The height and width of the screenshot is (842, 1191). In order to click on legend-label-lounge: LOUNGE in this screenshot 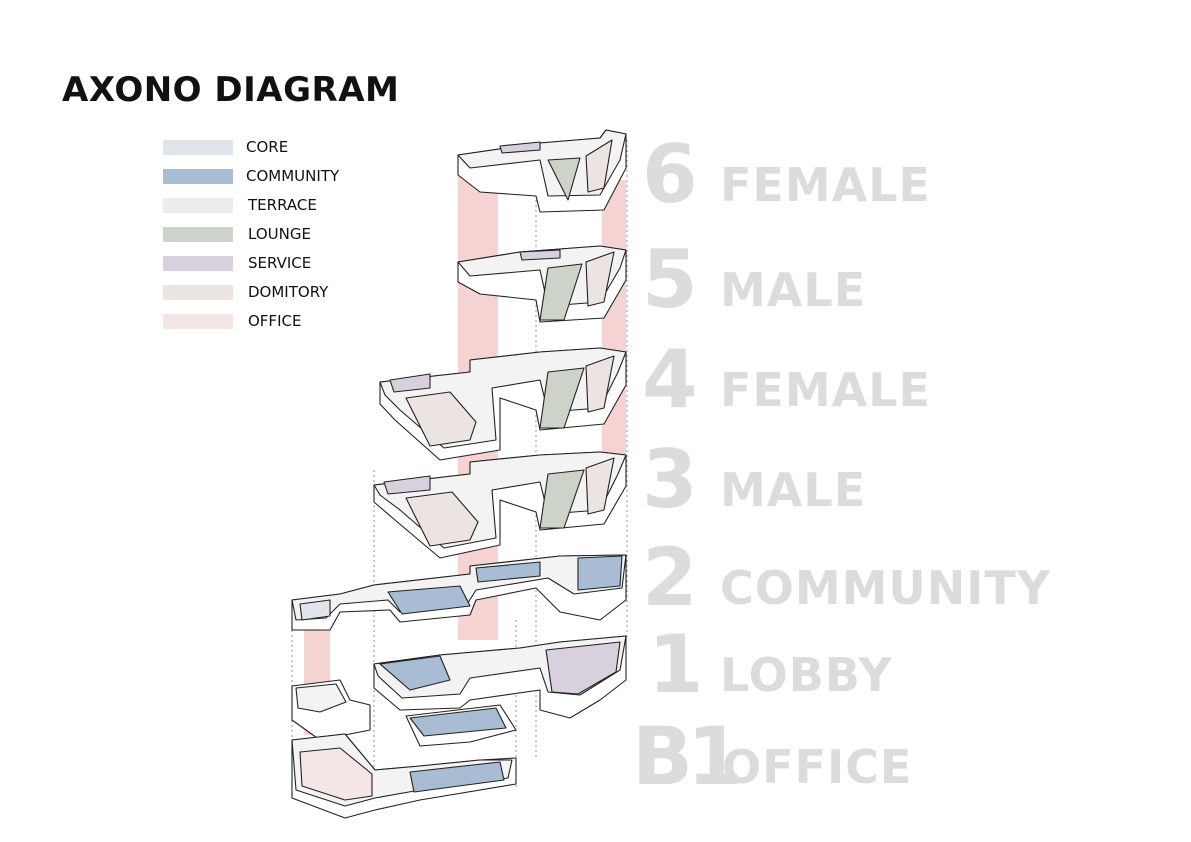, I will do `click(279, 234)`.